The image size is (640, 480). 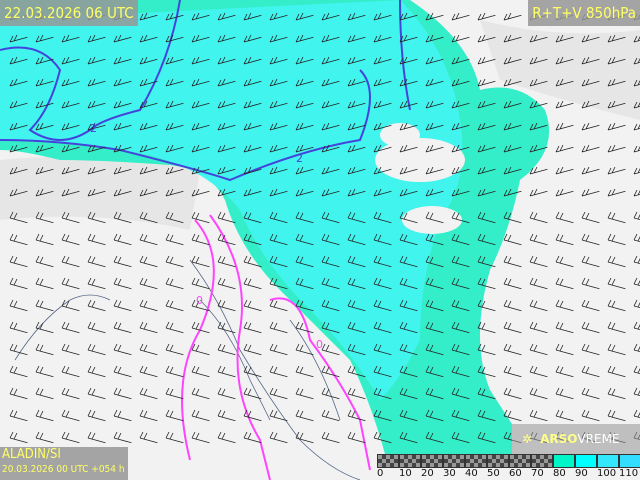 What do you see at coordinates (537, 473) in the screenshot?
I see `legend-tick: 70` at bounding box center [537, 473].